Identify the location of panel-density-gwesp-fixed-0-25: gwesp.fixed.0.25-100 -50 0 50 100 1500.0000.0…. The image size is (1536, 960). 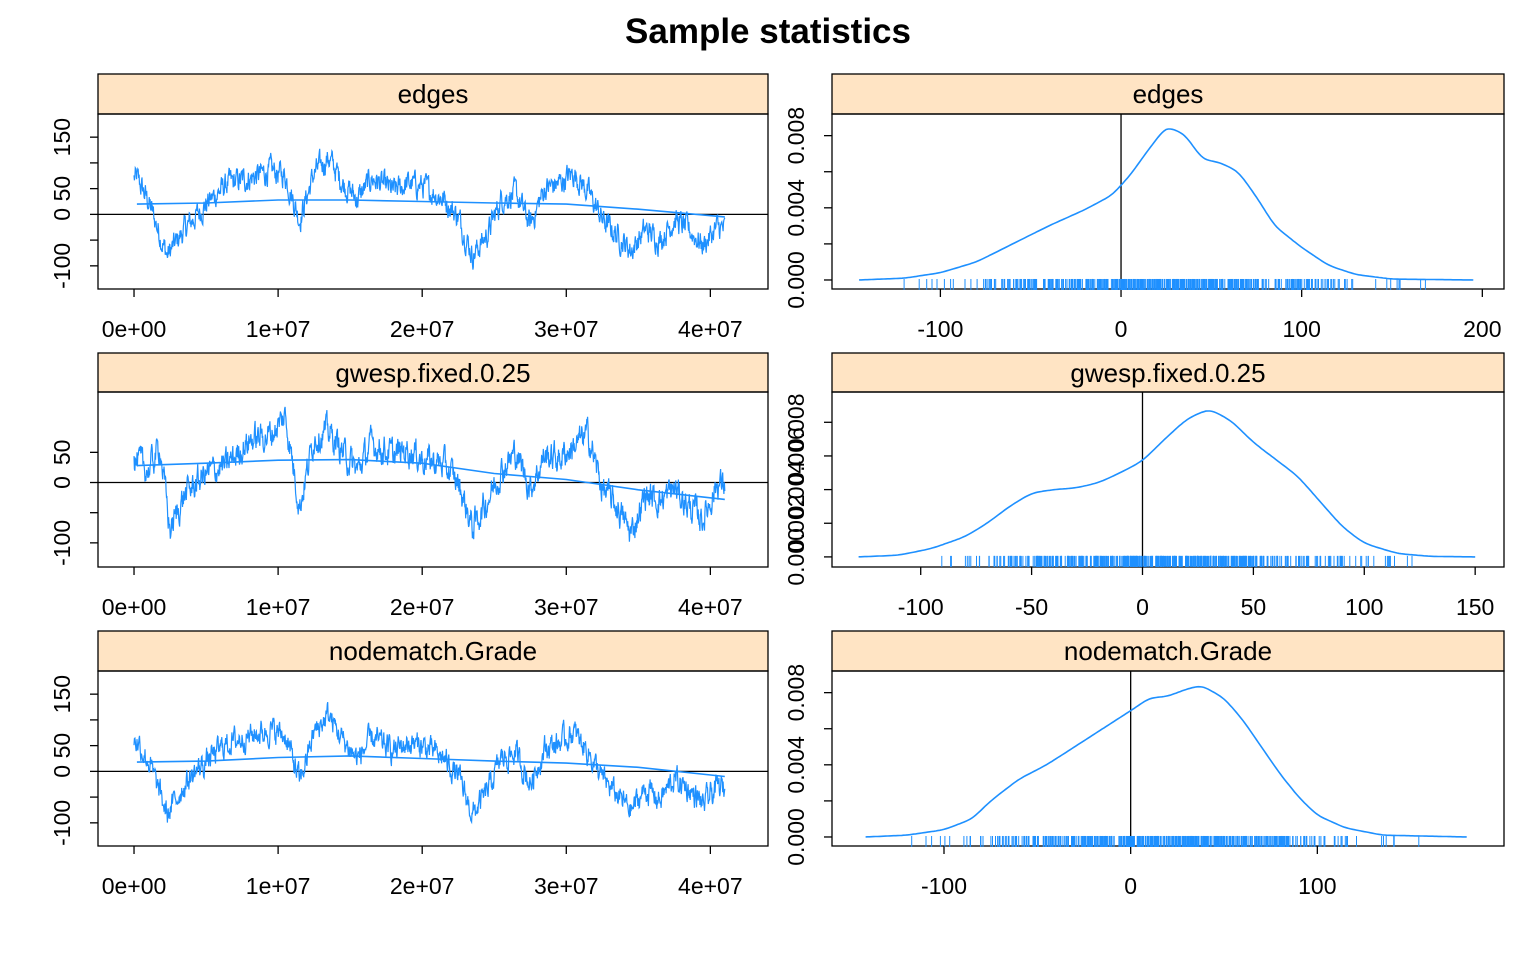
(1144, 486).